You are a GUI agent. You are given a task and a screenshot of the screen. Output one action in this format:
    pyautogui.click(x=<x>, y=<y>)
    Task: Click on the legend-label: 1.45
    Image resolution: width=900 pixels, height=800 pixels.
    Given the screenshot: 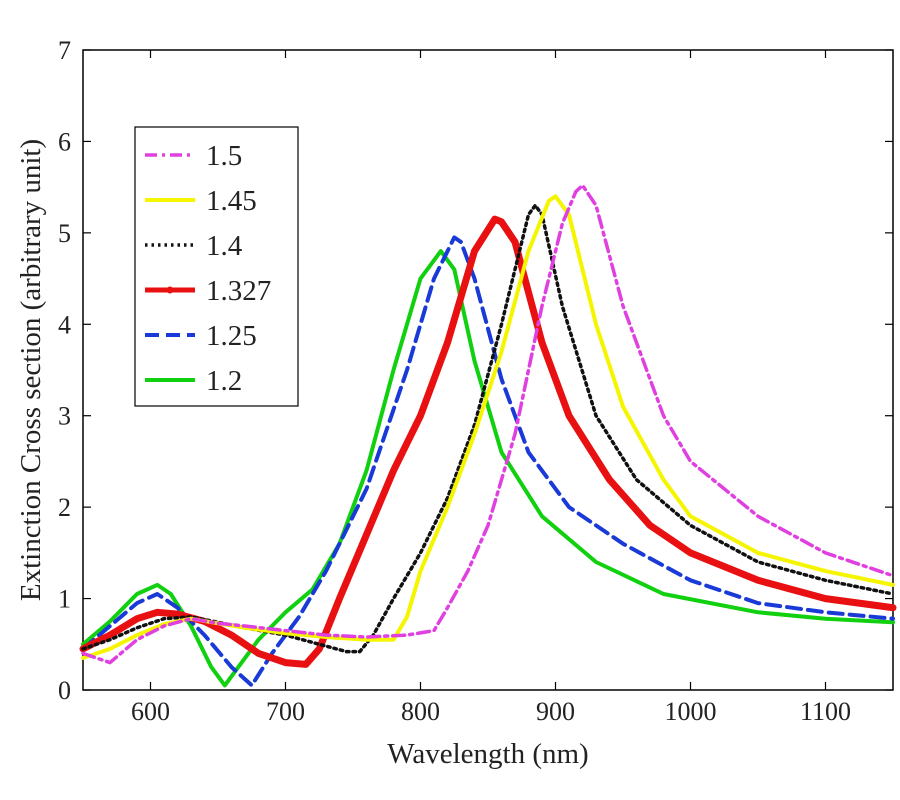 What is the action you would take?
    pyautogui.click(x=231, y=201)
    